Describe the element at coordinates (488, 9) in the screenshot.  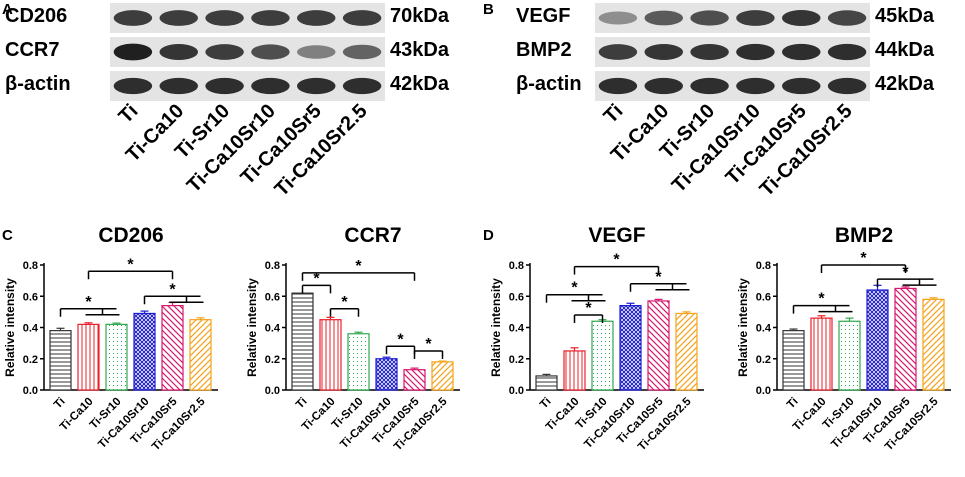
I see `panel-letter-b: B` at that location.